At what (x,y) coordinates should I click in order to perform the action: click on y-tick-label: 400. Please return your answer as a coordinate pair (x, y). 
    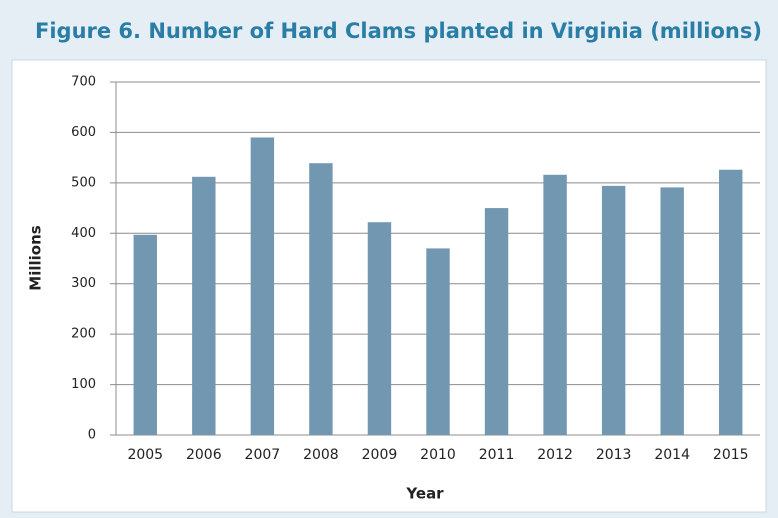
    Looking at the image, I should click on (83, 233).